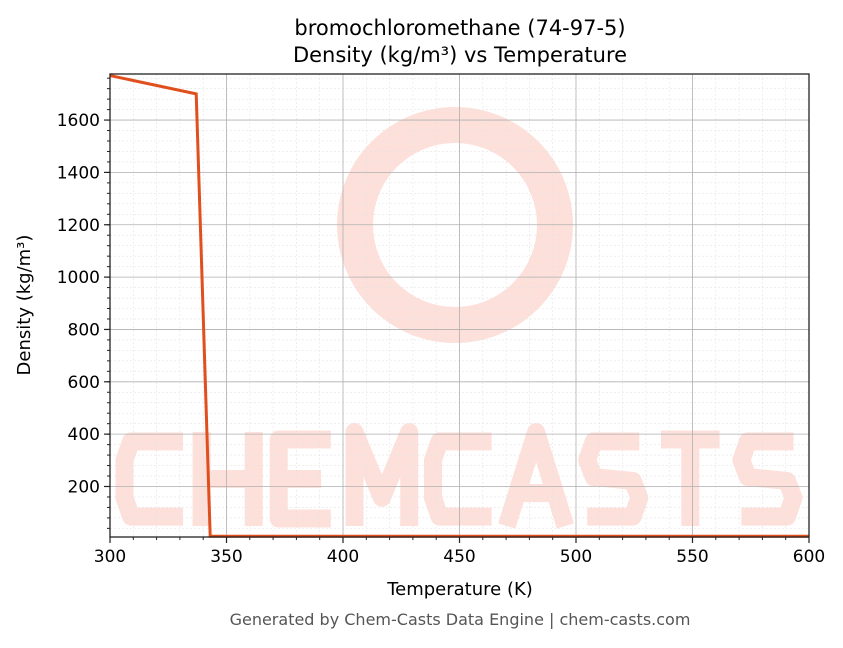 The height and width of the screenshot is (648, 843). Describe the element at coordinates (459, 589) in the screenshot. I see `x-axis-label: Temperature (K)` at that location.